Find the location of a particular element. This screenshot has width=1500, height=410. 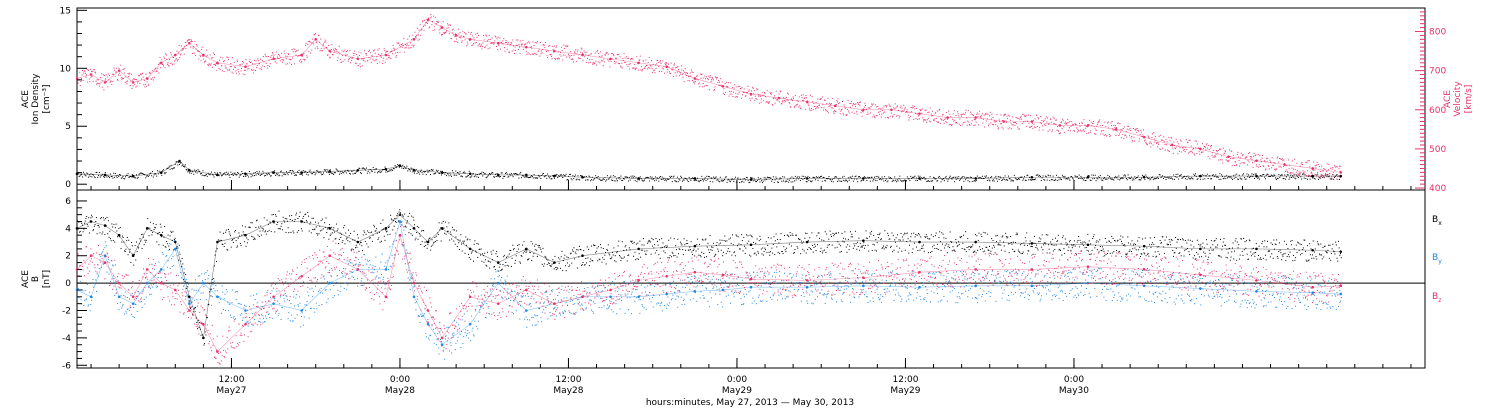

ion-density-series is located at coordinates (709, 171).